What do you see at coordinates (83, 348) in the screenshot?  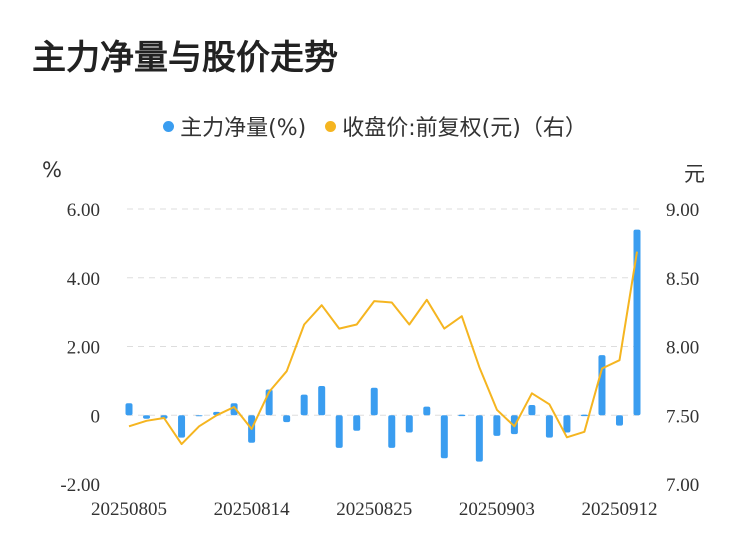 I see `y-left-tick-label: 2.00` at bounding box center [83, 348].